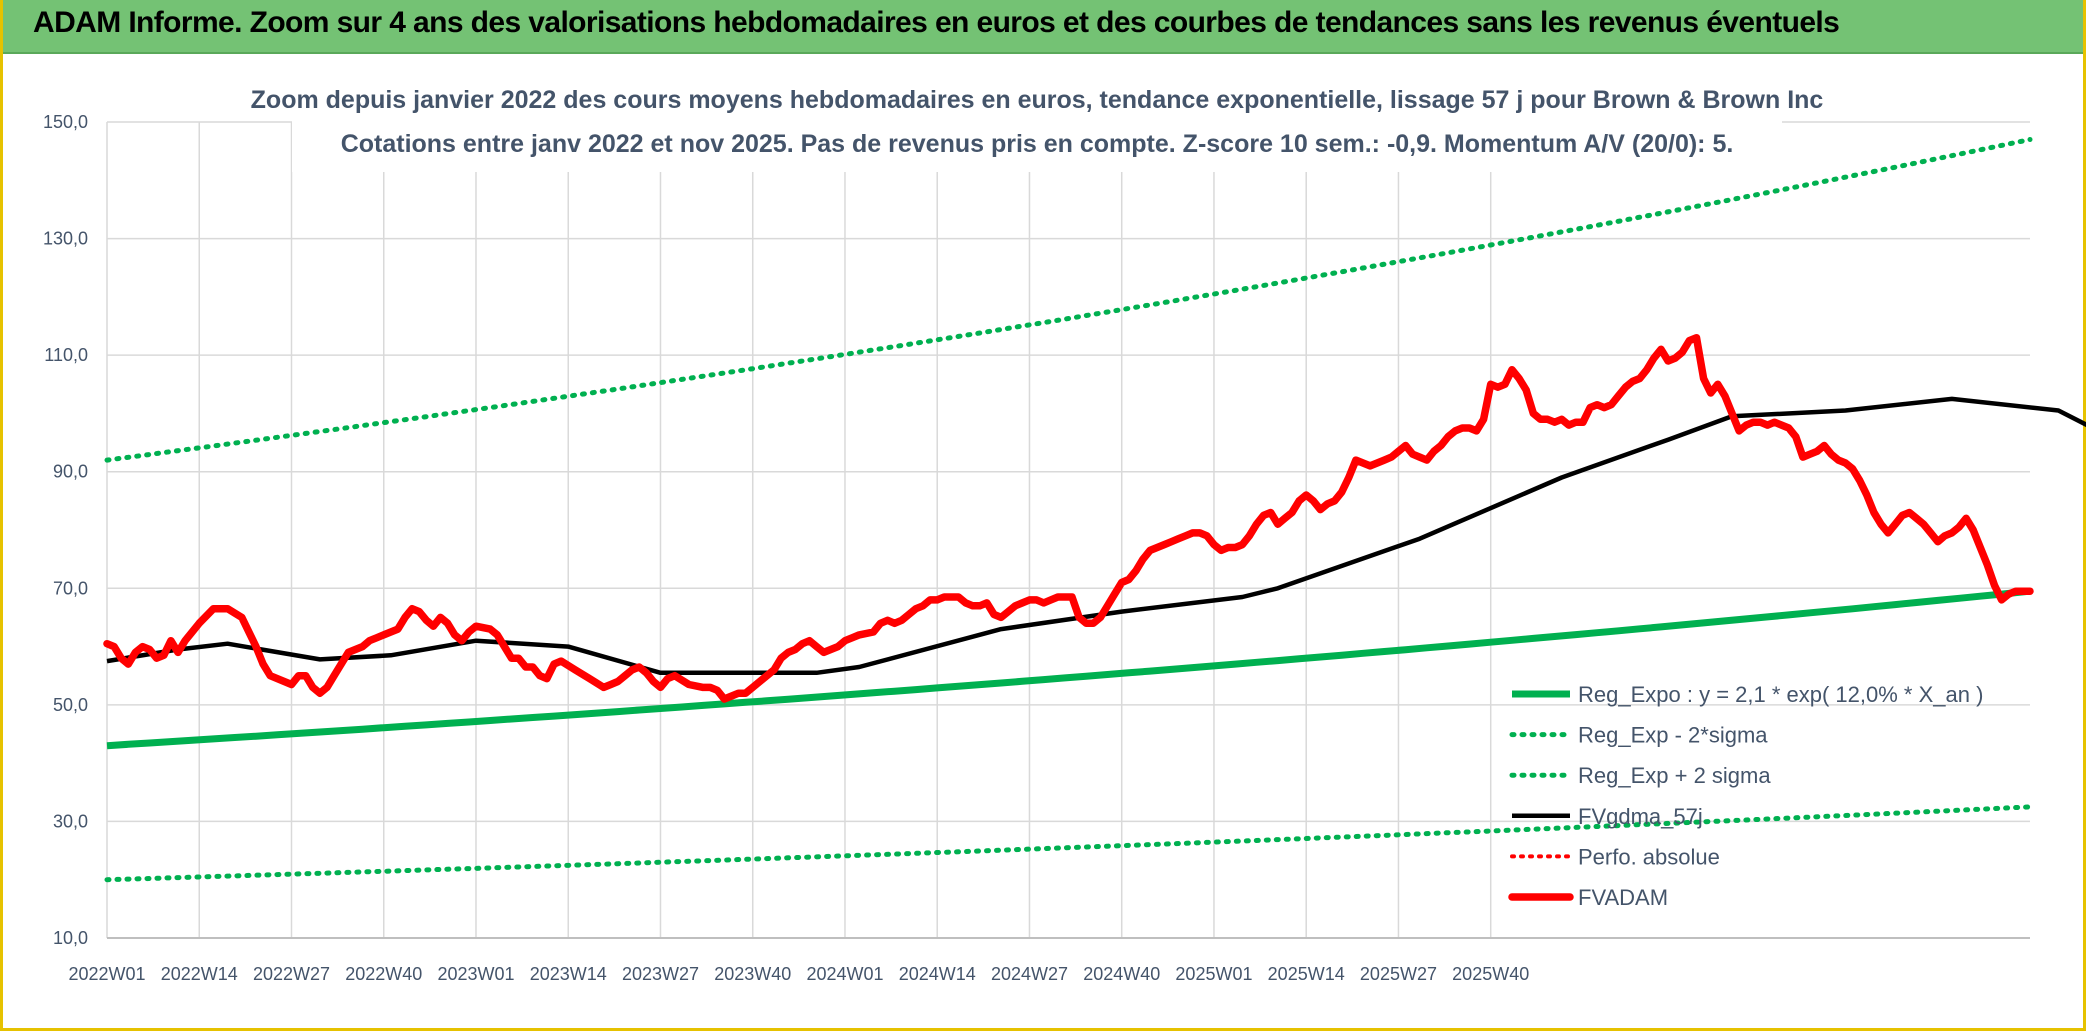 The image size is (2086, 1031). Describe the element at coordinates (383, 974) in the screenshot. I see `x-tick-label: 2022W40` at that location.